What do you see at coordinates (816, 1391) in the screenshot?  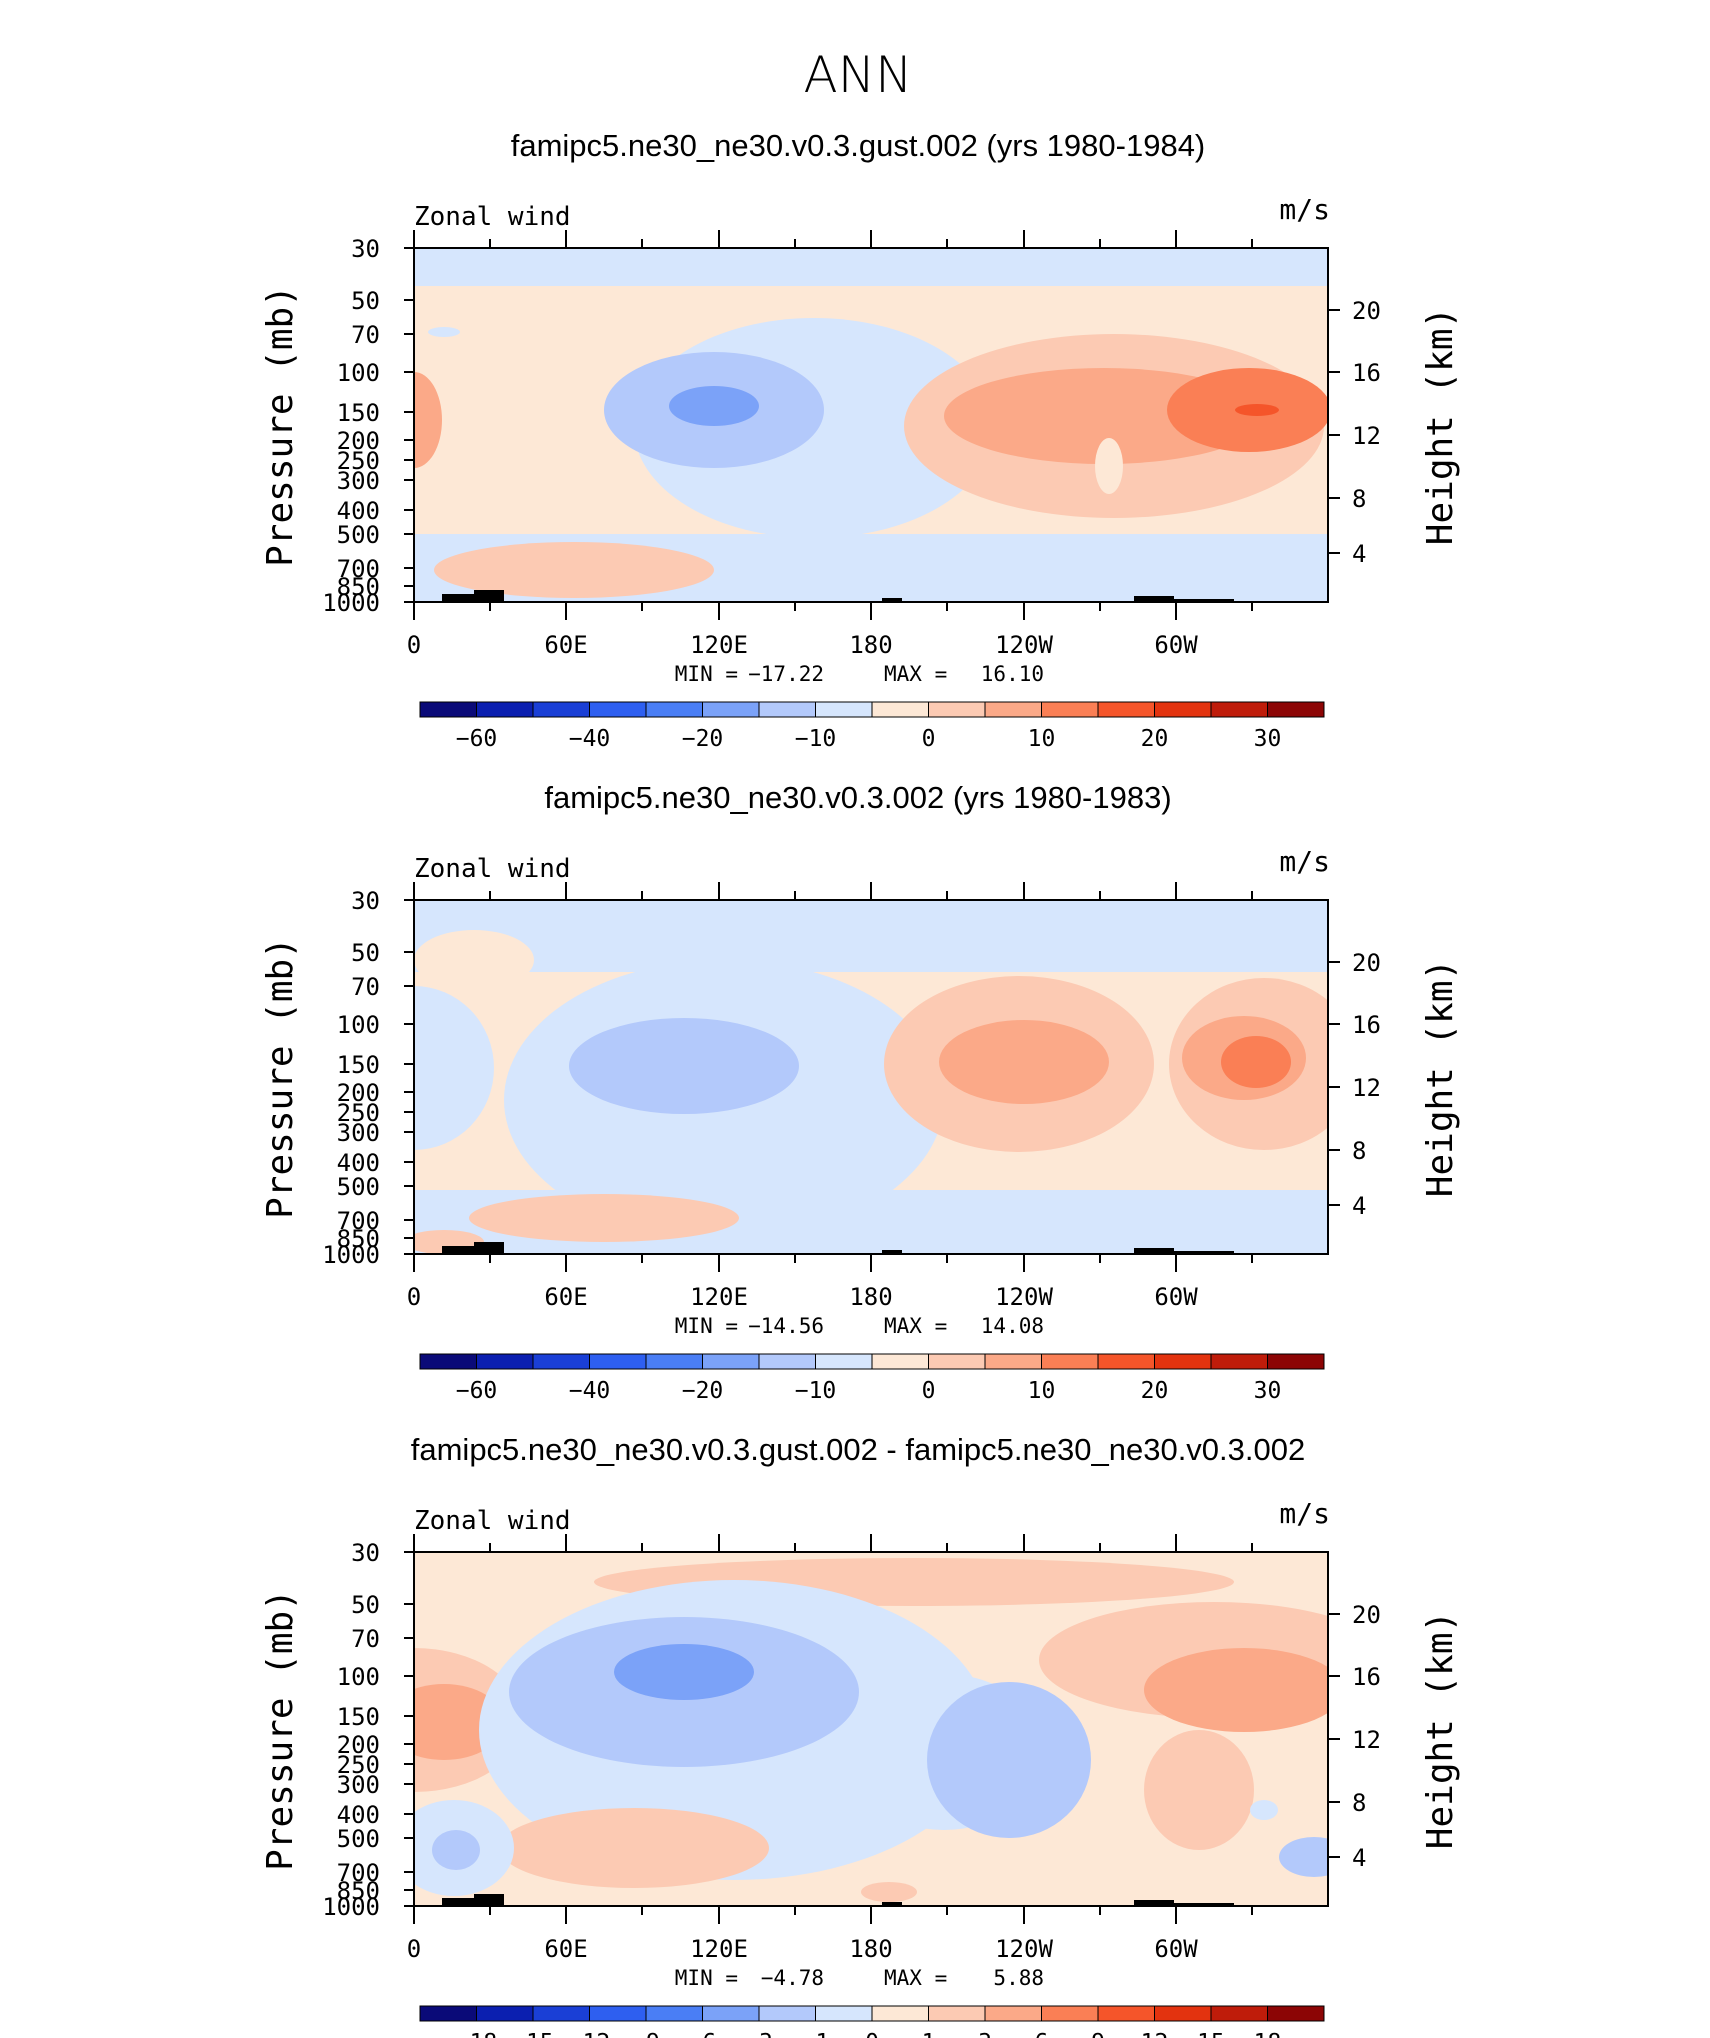 I see `colorbar-label: −10` at bounding box center [816, 1391].